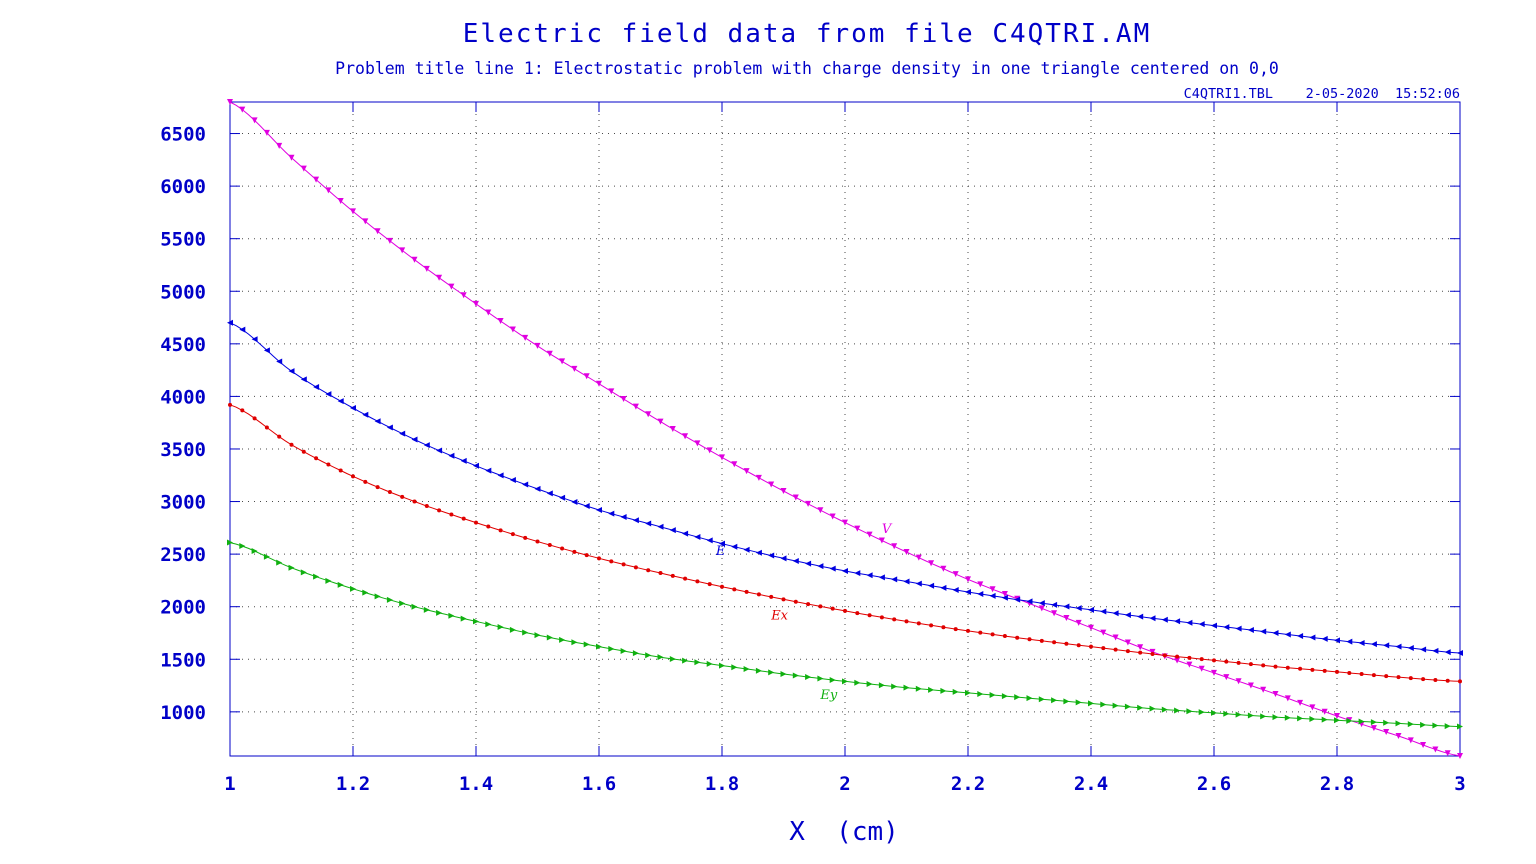 The height and width of the screenshot is (864, 1536). What do you see at coordinates (183, 503) in the screenshot?
I see `y-tick-label: 3000` at bounding box center [183, 503].